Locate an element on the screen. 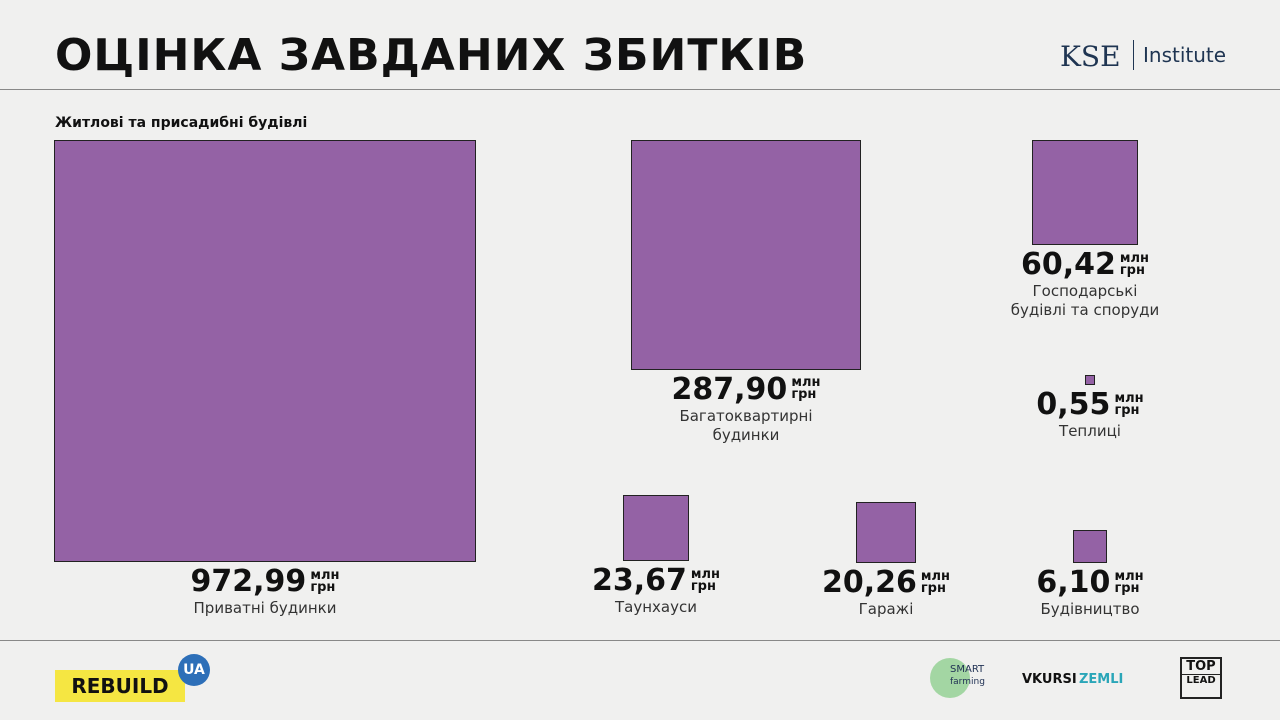  square-label: 287,90 млн грн Багатоквартирні будинки is located at coordinates (746, 408).